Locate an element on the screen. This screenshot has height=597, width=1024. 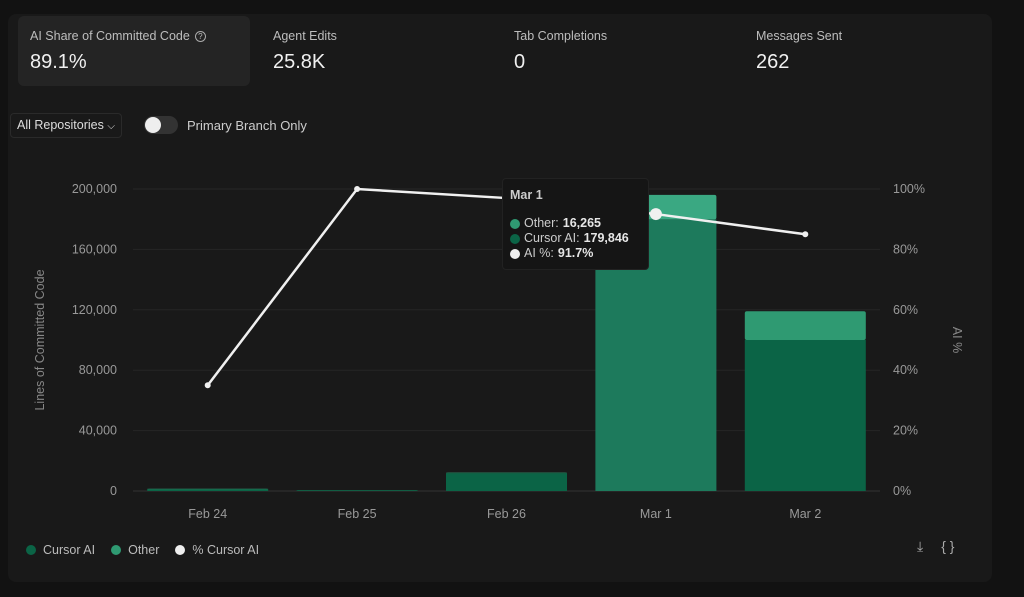
legend-label: % Cursor AI is located at coordinates (226, 550).